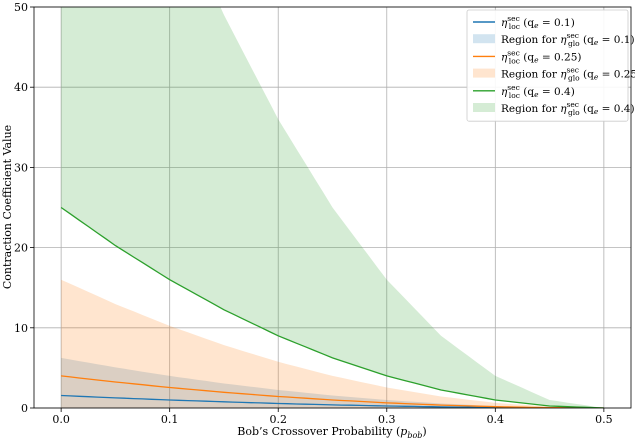  I want to click on x-tick-label: 0.0, so click(61, 419).